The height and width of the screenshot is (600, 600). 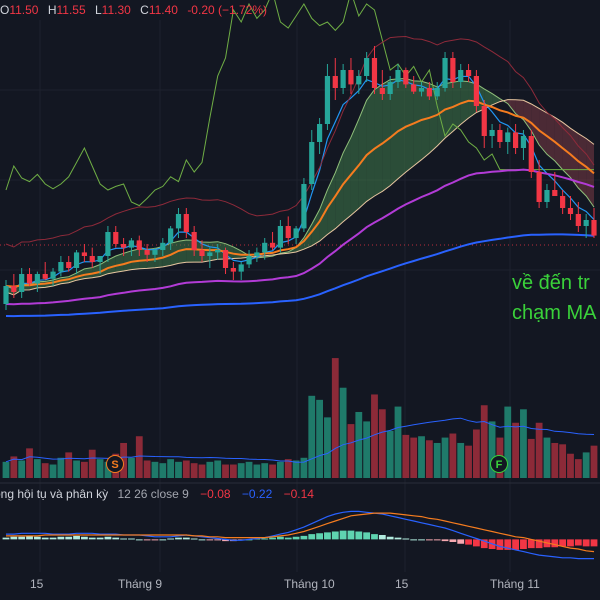 What do you see at coordinates (144, 10) in the screenshot?
I see `close-label: C` at bounding box center [144, 10].